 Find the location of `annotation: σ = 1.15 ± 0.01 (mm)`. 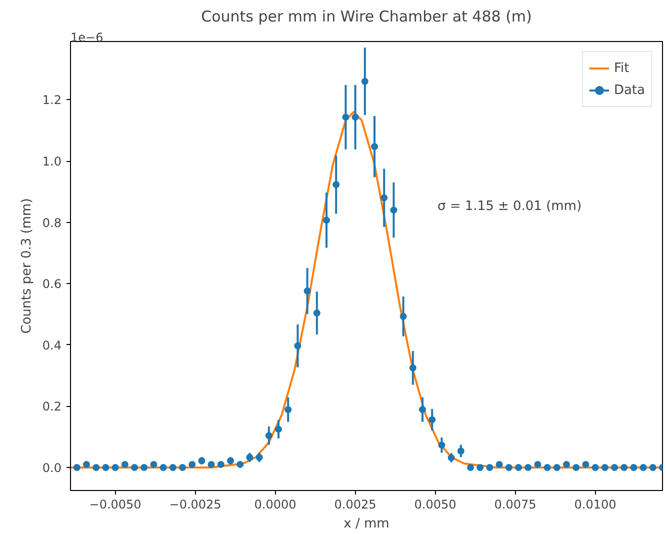

annotation: σ = 1.15 ± 0.01 (mm) is located at coordinates (510, 206).